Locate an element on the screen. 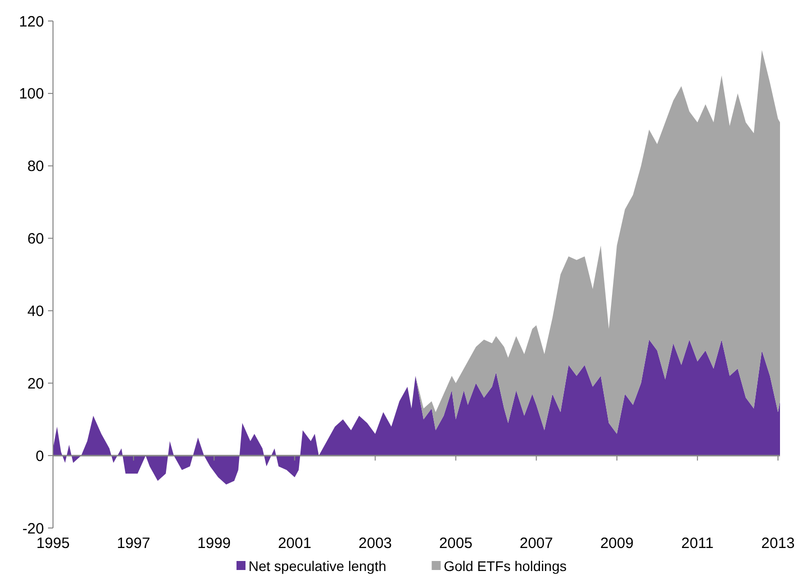 This screenshot has height=579, width=802. y-tick-label: 100 is located at coordinates (31, 94).